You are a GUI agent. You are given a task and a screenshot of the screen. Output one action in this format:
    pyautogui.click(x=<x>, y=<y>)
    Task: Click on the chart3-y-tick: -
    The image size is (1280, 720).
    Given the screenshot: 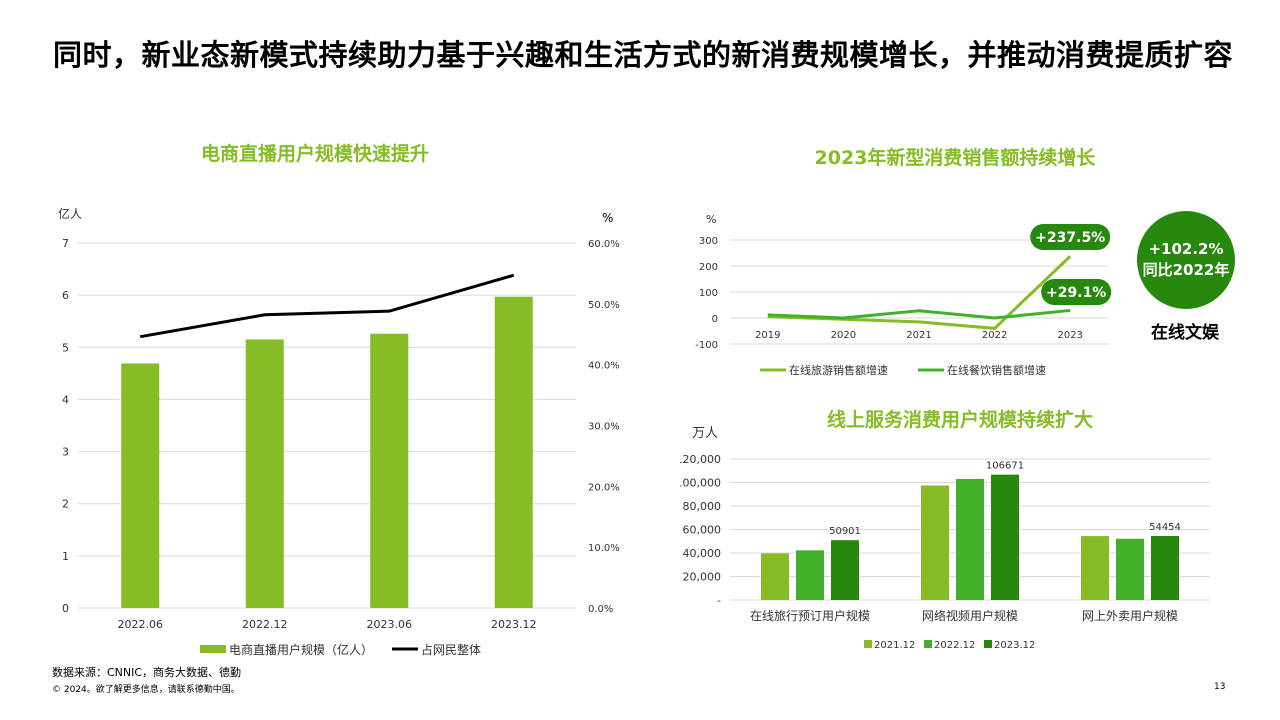 What is the action you would take?
    pyautogui.click(x=719, y=600)
    